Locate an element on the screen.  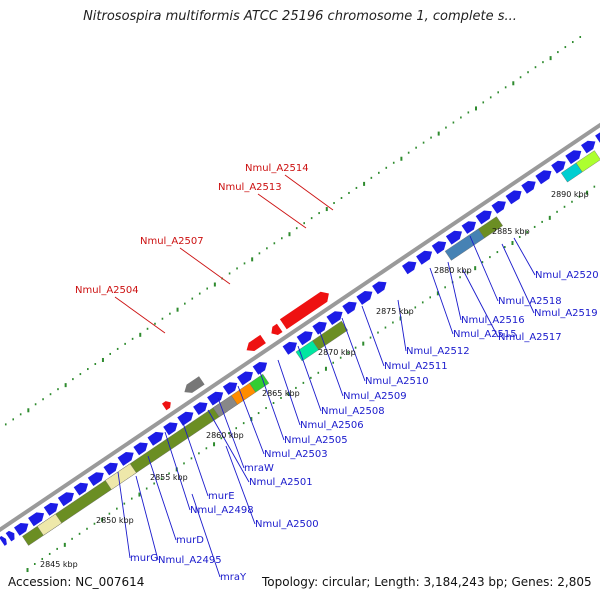
gene-label: Nmul_A2506 is located at coordinates (332, 425).